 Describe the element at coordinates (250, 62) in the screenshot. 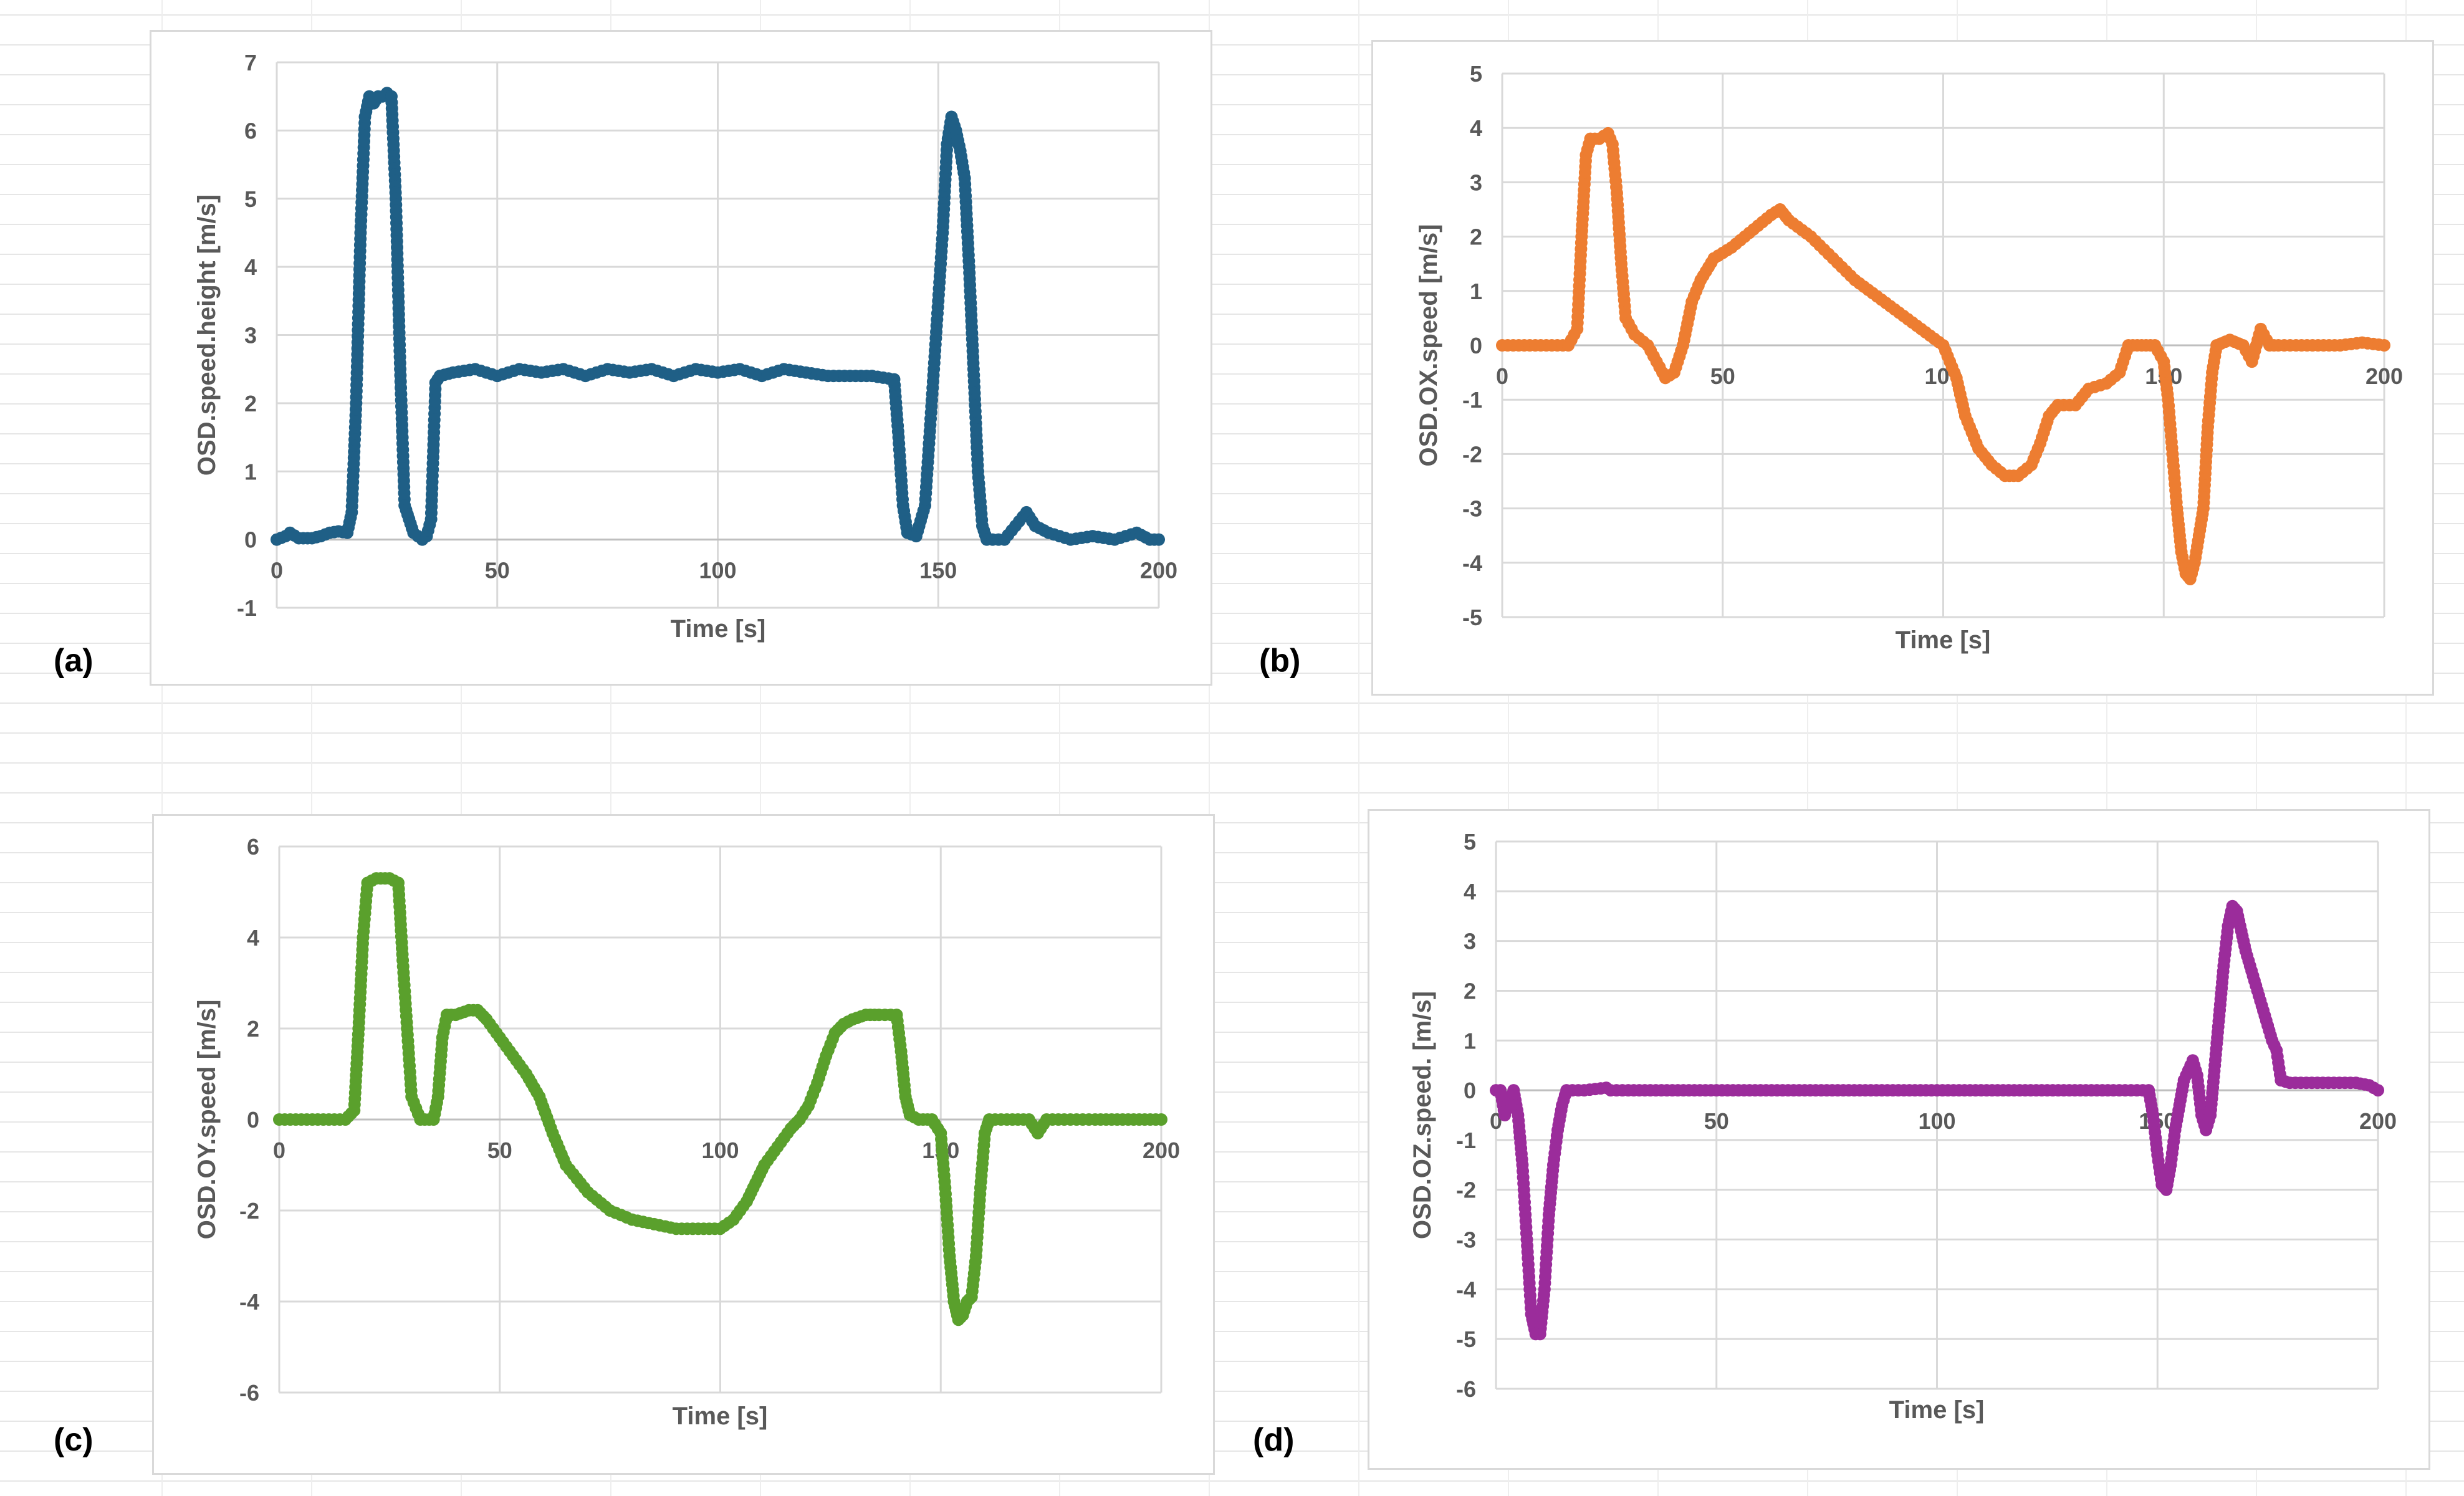

I see `y-tick-label: 7` at that location.